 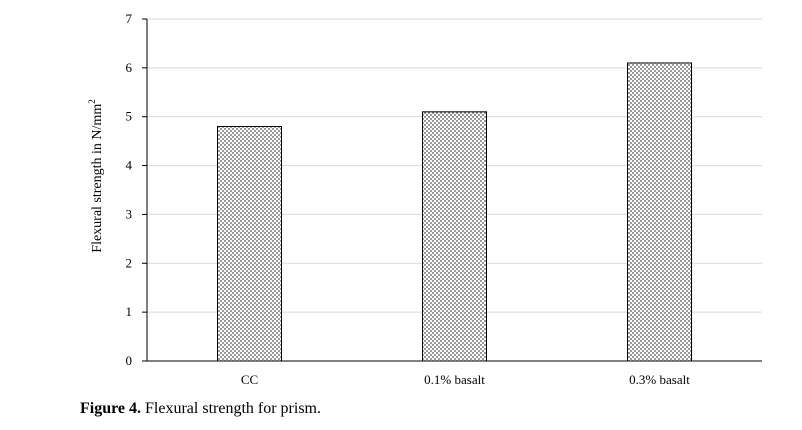 I want to click on y-tick-label: 4, so click(x=129, y=165).